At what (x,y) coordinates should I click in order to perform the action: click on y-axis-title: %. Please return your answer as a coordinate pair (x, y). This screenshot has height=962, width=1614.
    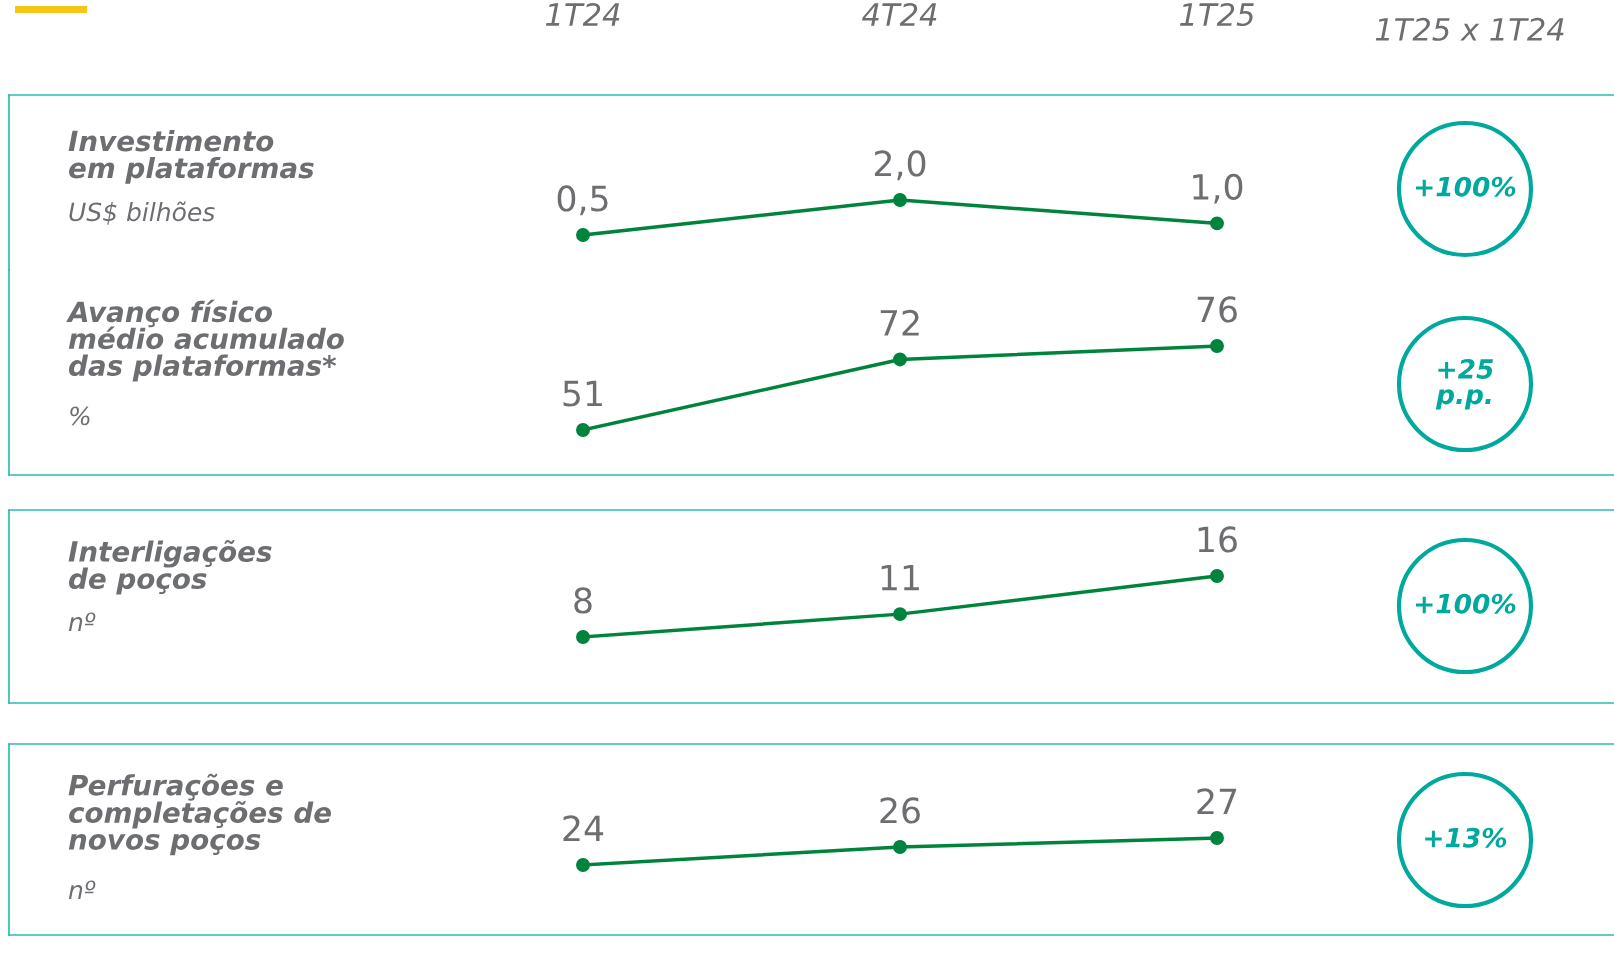
    Looking at the image, I should click on (80, 416).